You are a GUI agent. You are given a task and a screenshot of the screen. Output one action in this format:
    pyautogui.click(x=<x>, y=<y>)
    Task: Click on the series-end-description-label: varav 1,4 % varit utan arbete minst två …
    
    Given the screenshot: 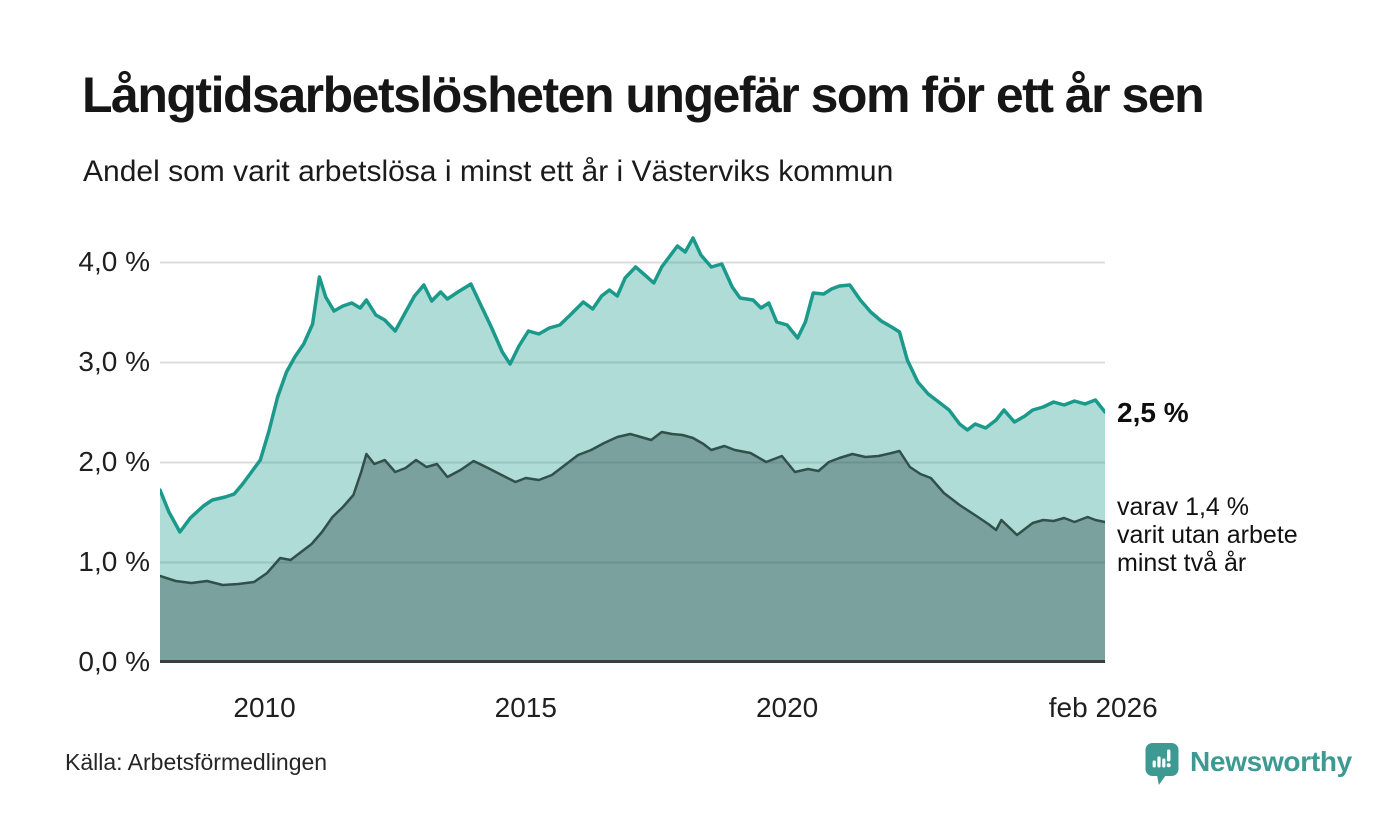 What is the action you would take?
    pyautogui.click(x=1207, y=535)
    